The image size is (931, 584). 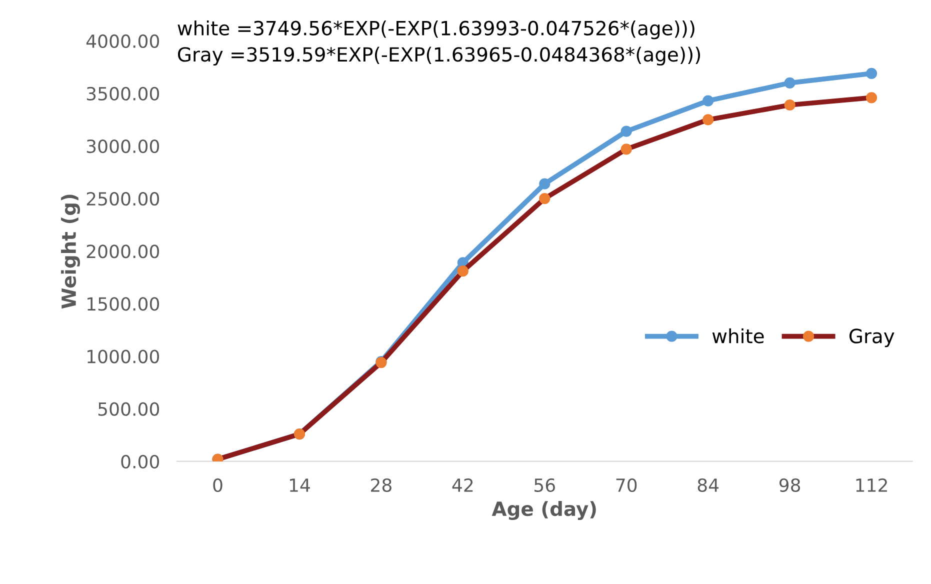 What do you see at coordinates (124, 357) in the screenshot?
I see `y-tick-label: 1000.00` at bounding box center [124, 357].